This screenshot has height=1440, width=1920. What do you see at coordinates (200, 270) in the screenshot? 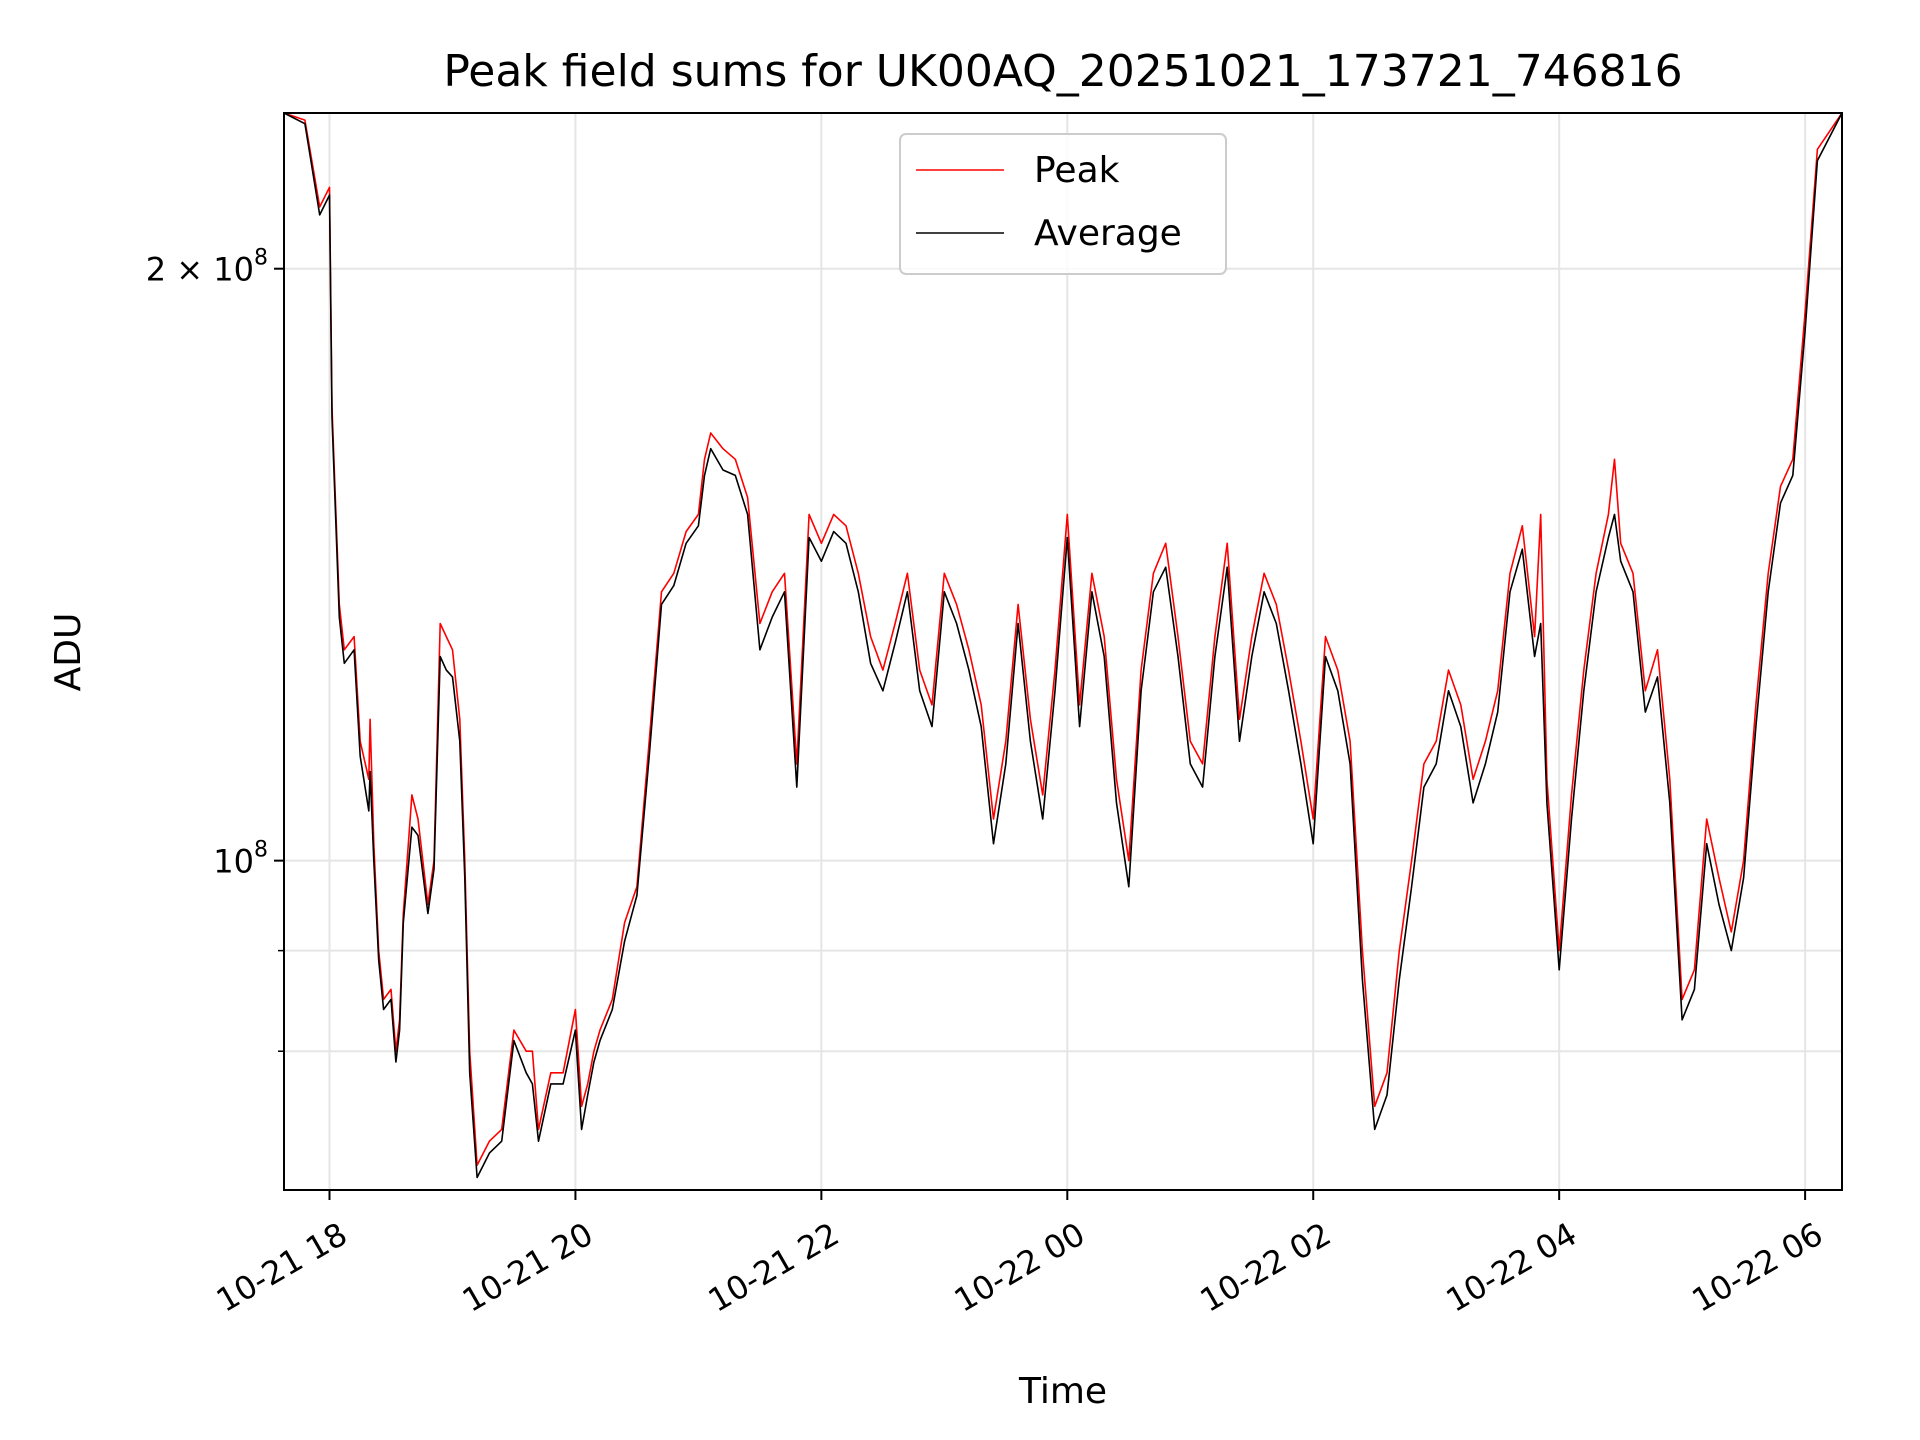
I see `y-tick-label-base: 2 × 10` at bounding box center [200, 270].